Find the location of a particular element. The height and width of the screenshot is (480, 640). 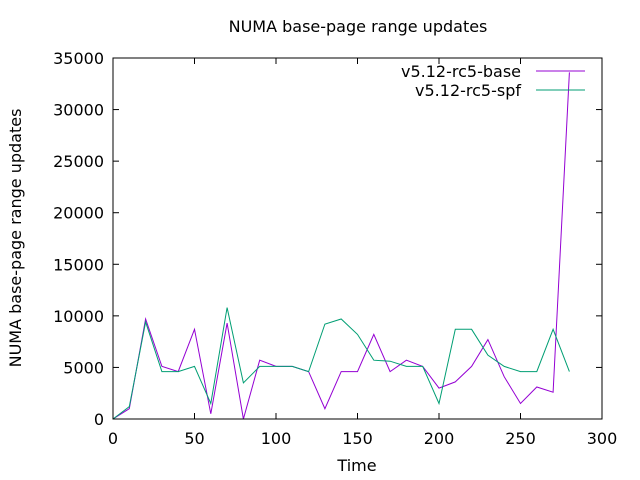

x-tick-label: 300 is located at coordinates (602, 438).